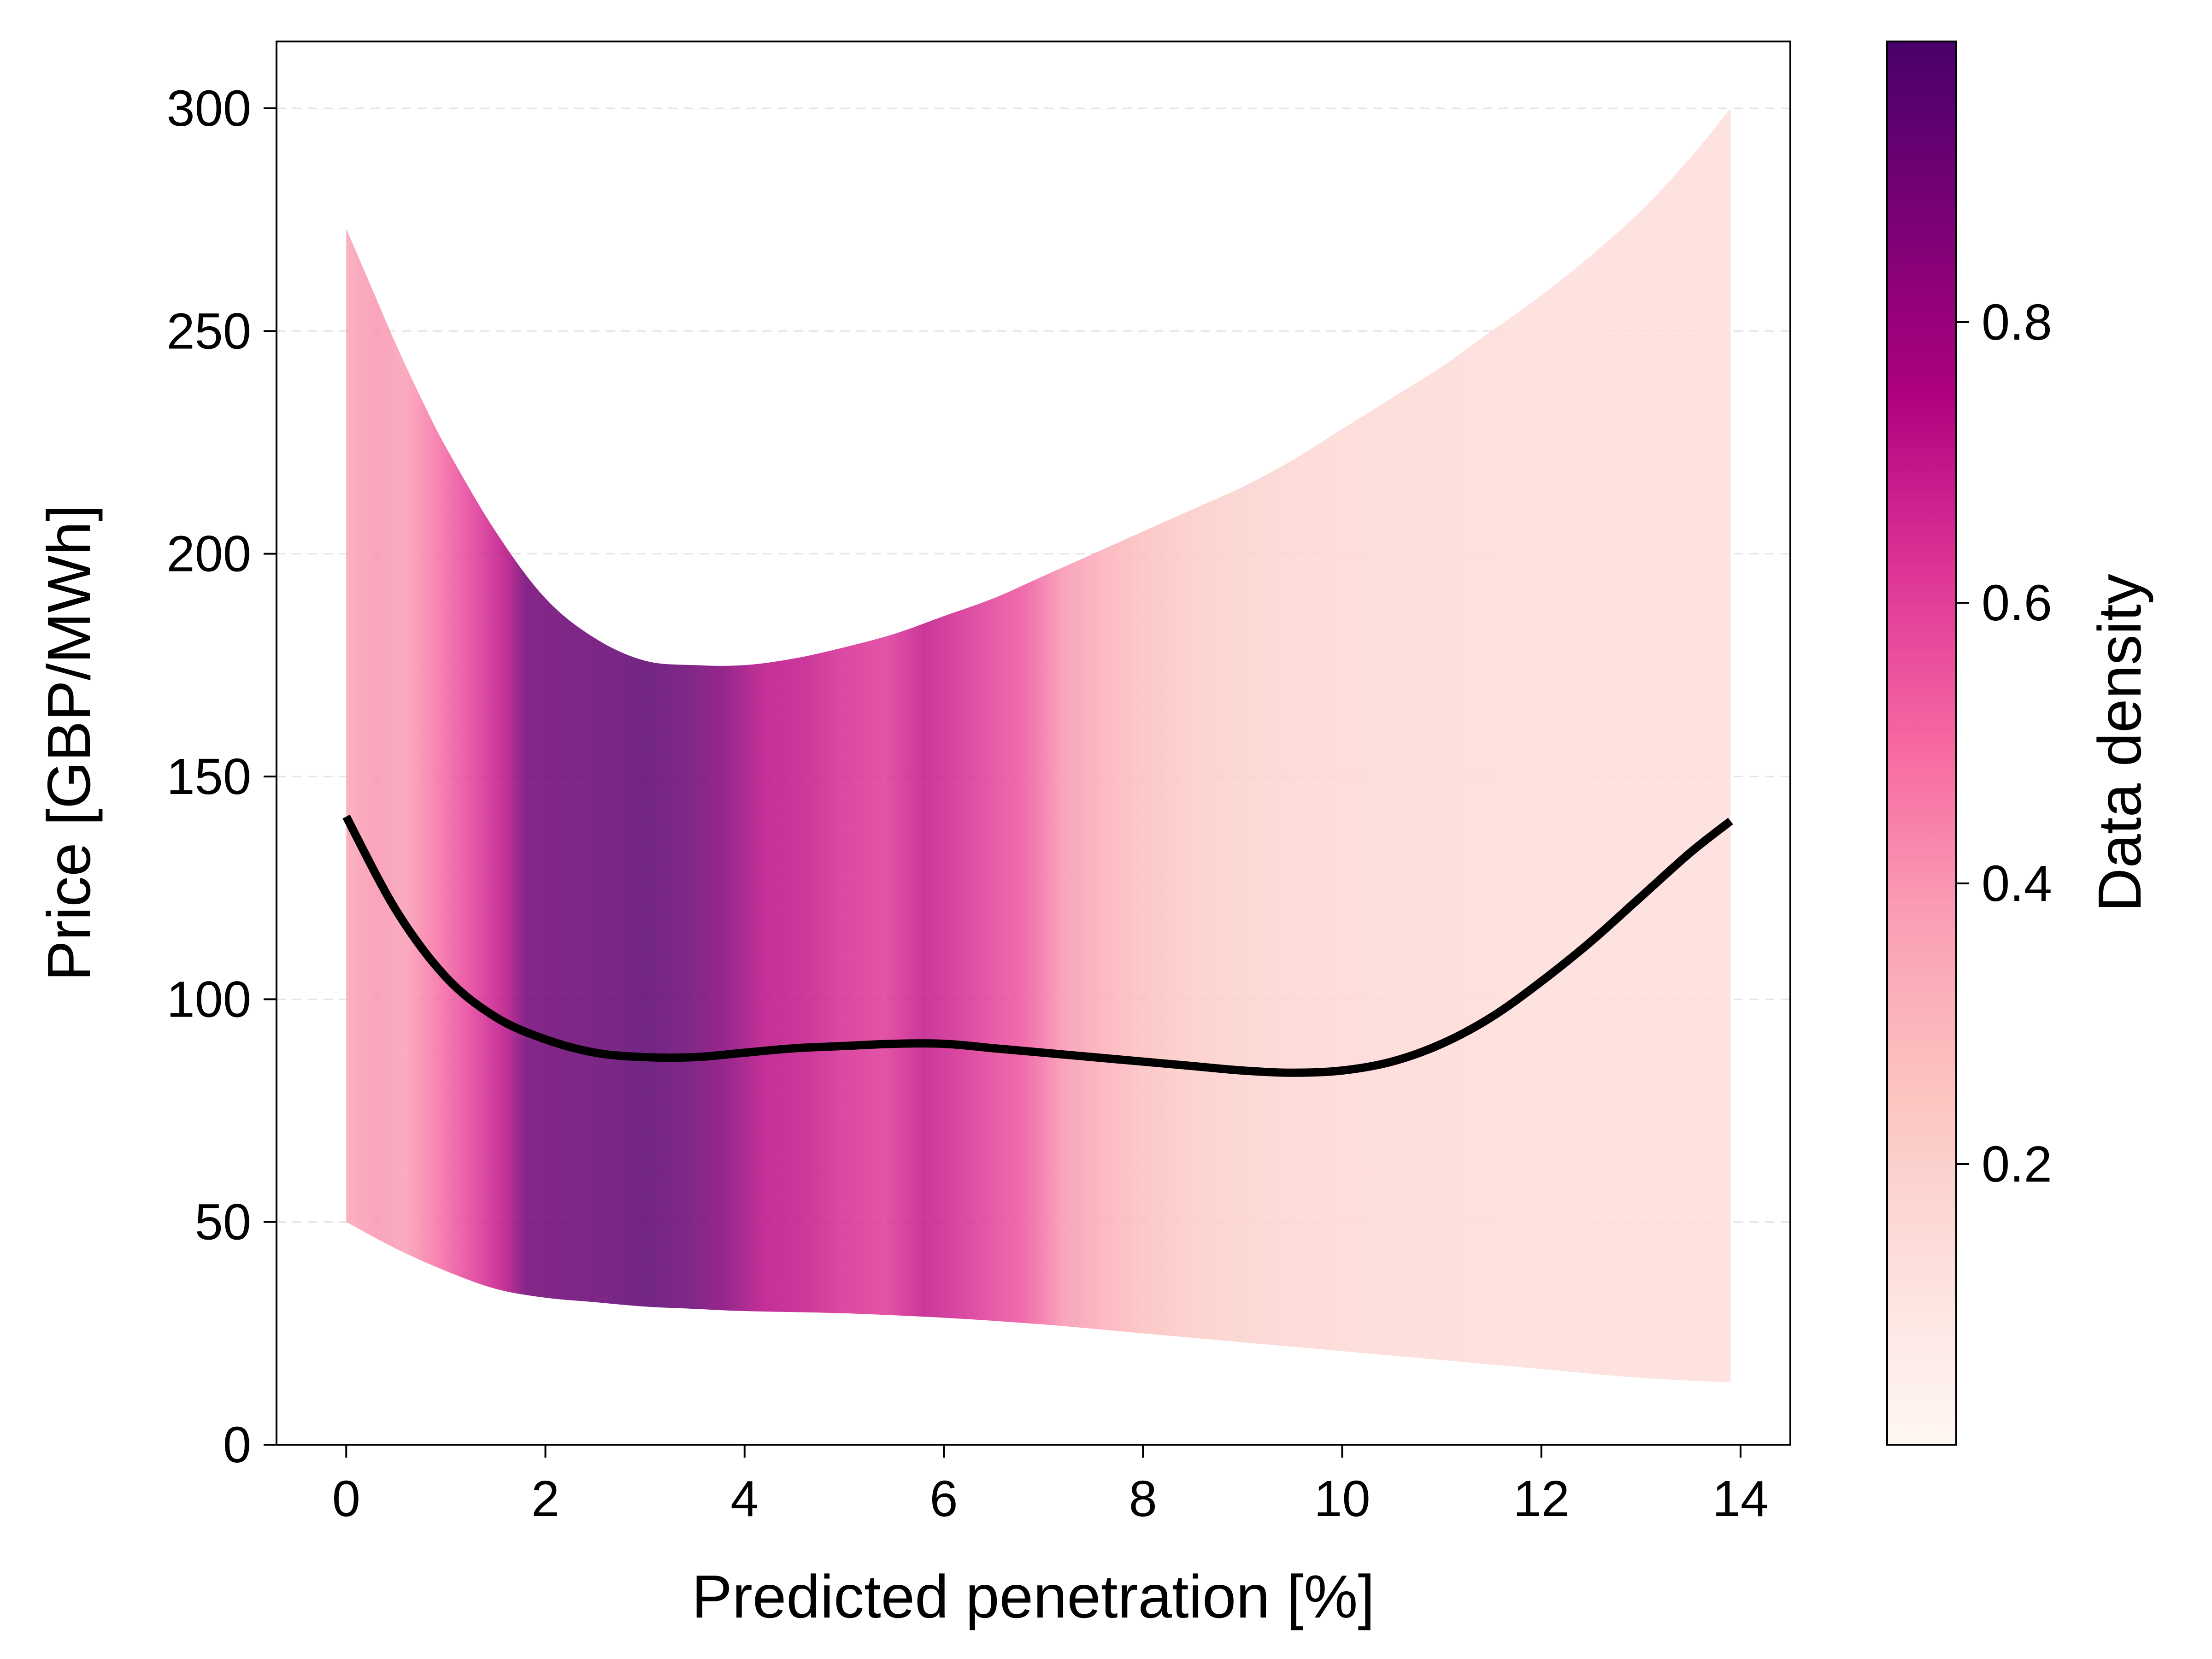  What do you see at coordinates (208, 331) in the screenshot?
I see `y-tick-label: 250` at bounding box center [208, 331].